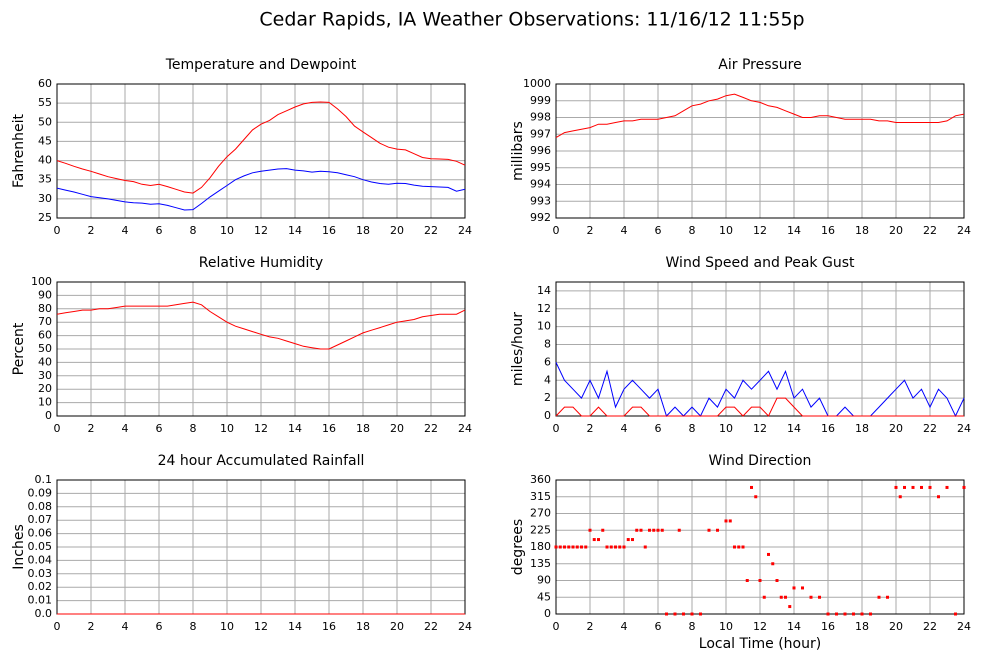 This screenshot has width=999, height=659. What do you see at coordinates (41, 281) in the screenshot?
I see `y-tick-label: 100` at bounding box center [41, 281].